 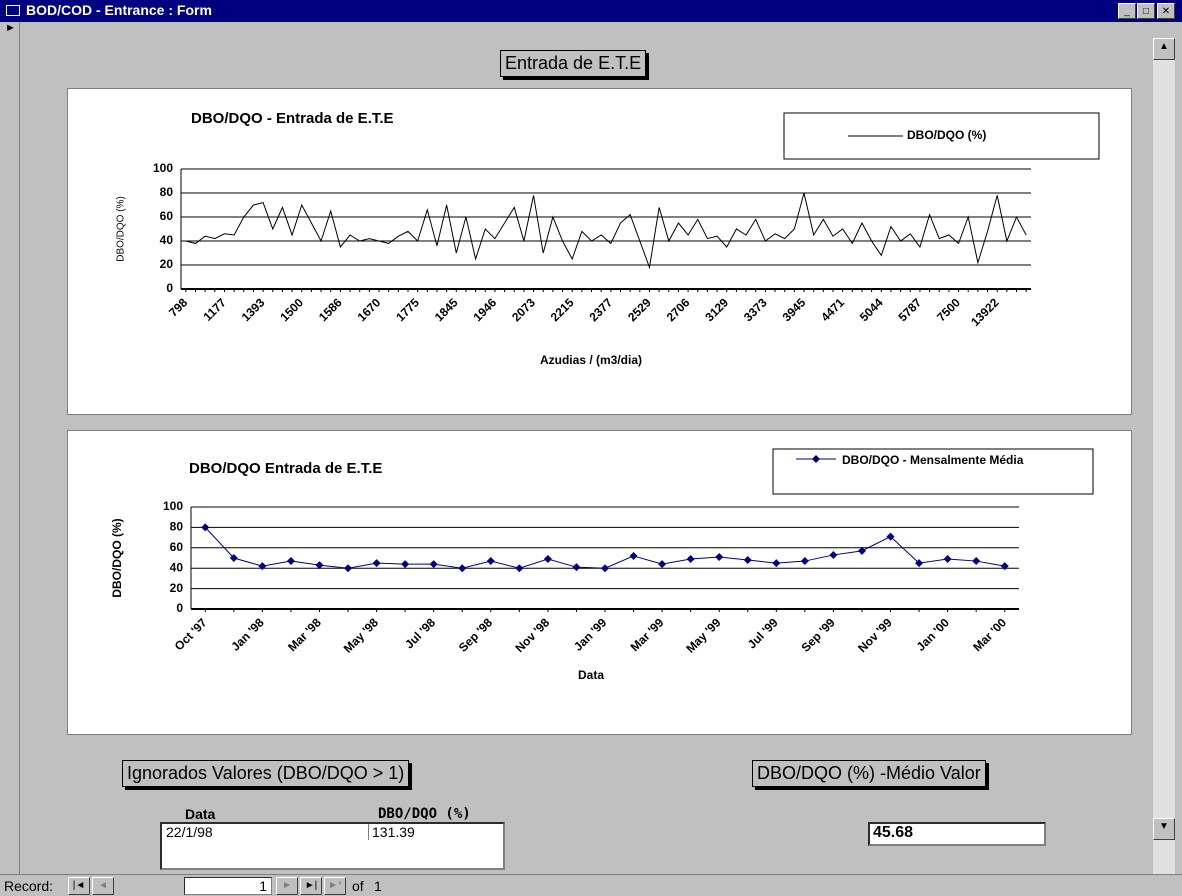 What do you see at coordinates (10, 448) in the screenshot?
I see `record-selector: ►` at bounding box center [10, 448].